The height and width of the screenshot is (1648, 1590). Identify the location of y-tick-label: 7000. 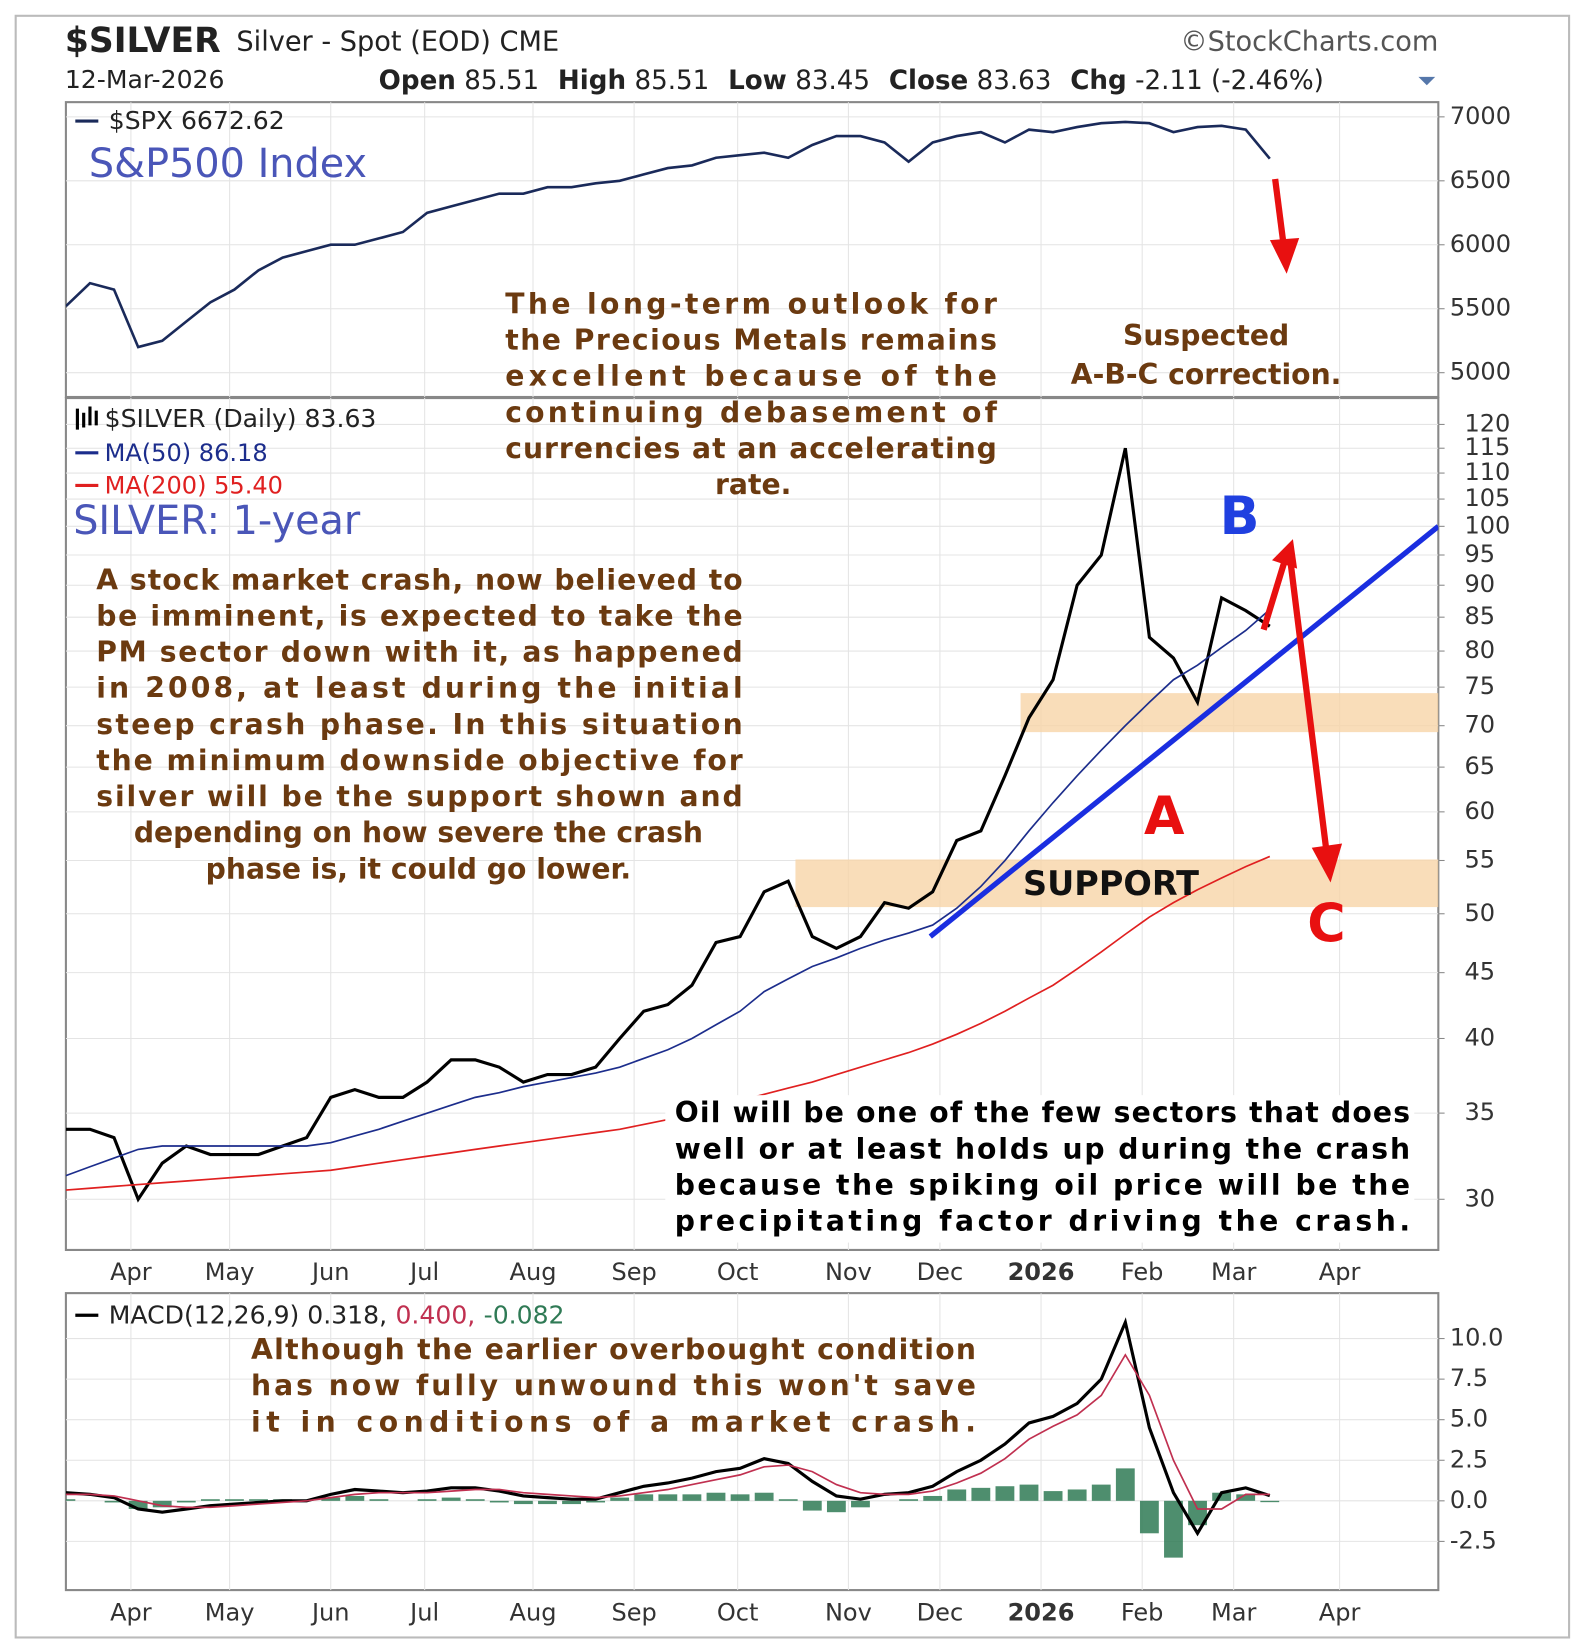
(1480, 116).